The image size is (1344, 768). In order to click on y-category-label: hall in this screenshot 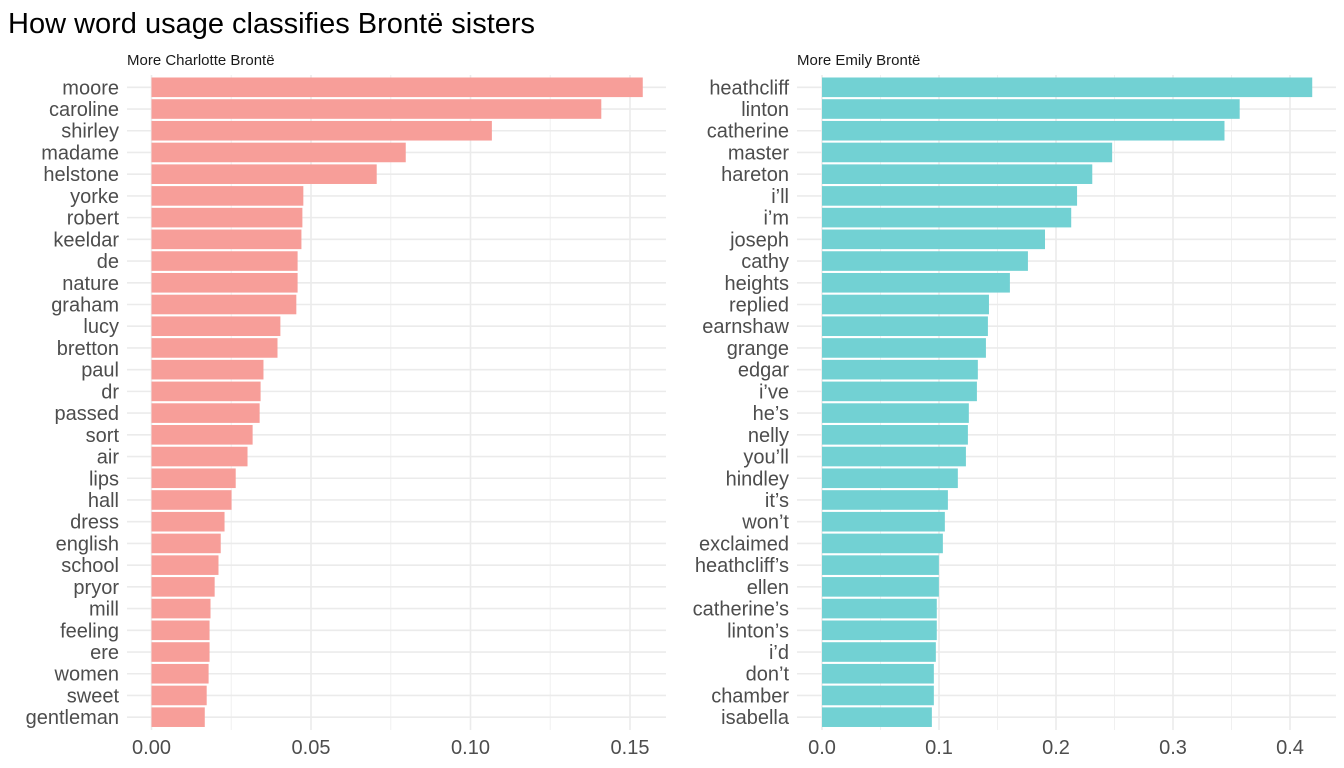, I will do `click(103, 501)`.